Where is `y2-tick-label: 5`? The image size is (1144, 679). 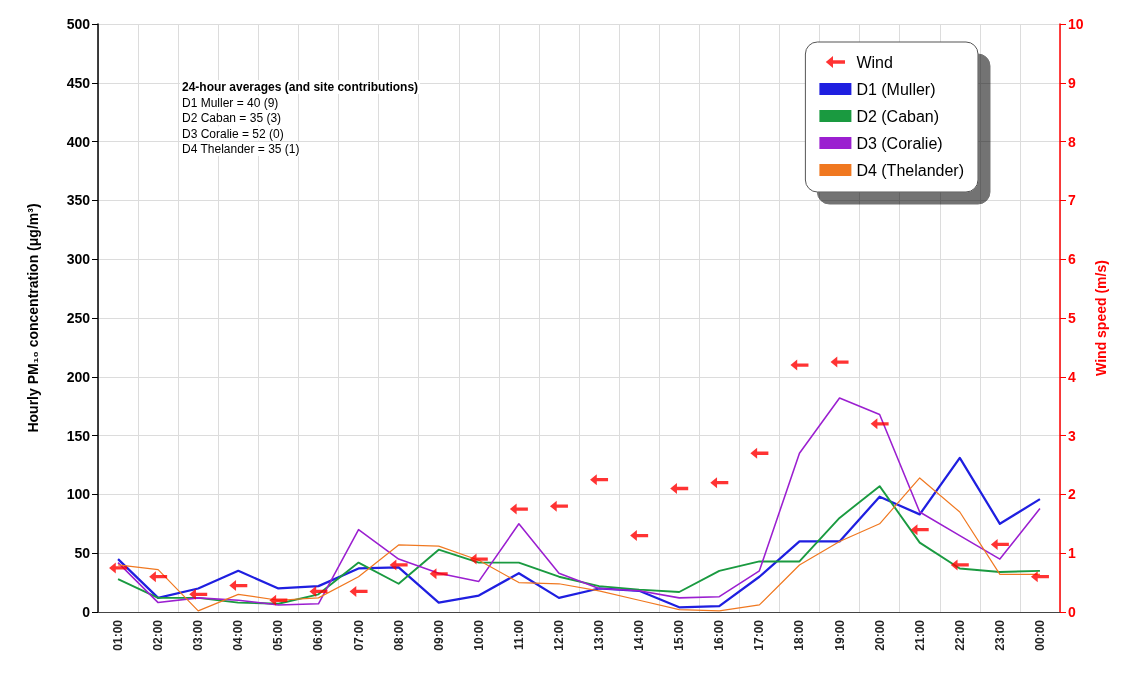
y2-tick-label: 5 is located at coordinates (1072, 318).